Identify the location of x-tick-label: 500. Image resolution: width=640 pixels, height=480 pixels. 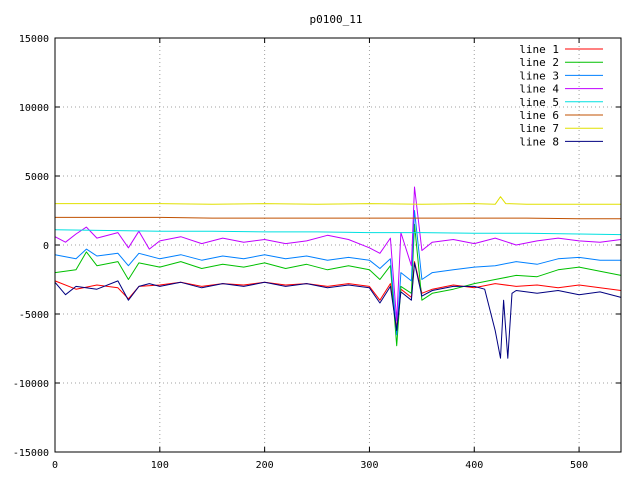
(579, 465).